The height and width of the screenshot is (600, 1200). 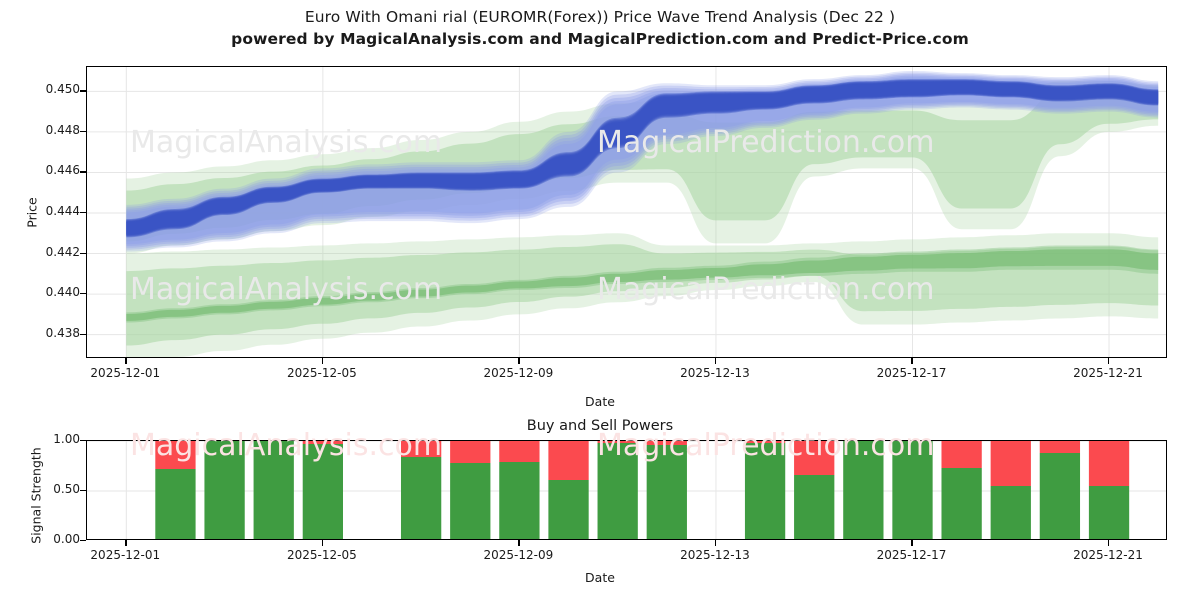 I want to click on price-y-tick: 0.448, so click(x=62, y=129).